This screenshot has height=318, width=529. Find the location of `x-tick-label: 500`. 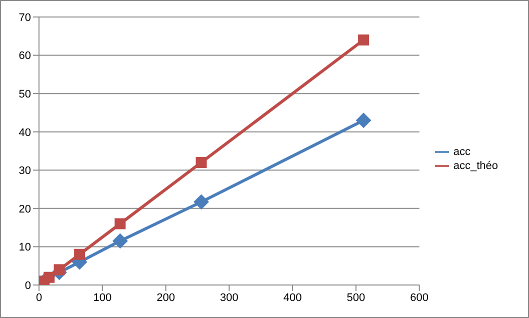

x-tick-label: 500 is located at coordinates (356, 298).